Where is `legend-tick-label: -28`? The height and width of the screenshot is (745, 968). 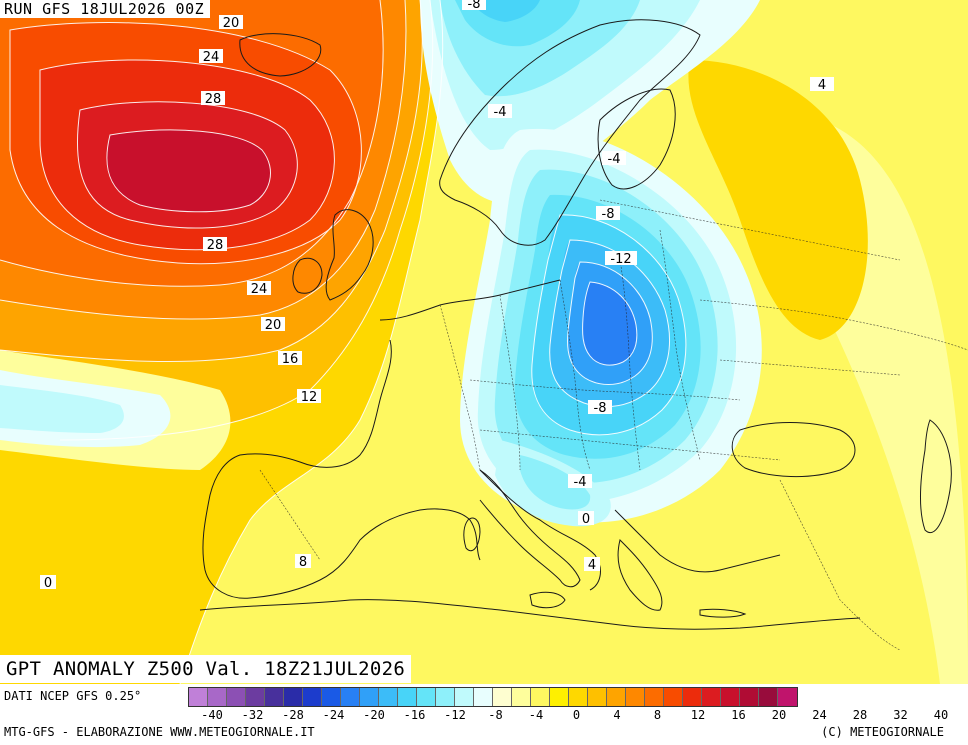
legend-tick-label: -28 is located at coordinates (293, 715).